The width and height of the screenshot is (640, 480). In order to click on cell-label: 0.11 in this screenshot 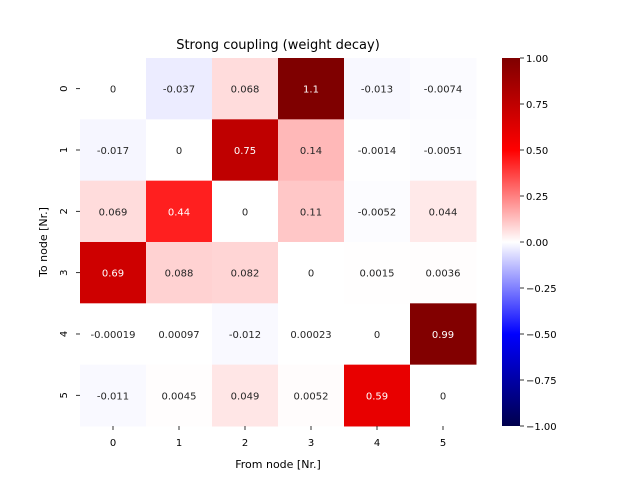, I will do `click(311, 212)`.